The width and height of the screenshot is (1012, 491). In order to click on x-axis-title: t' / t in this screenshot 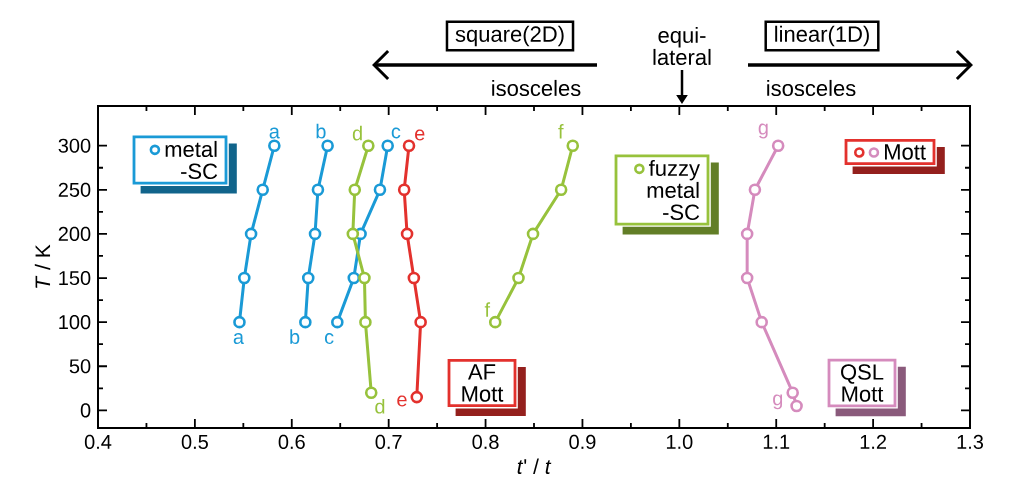, I will do `click(534, 466)`.